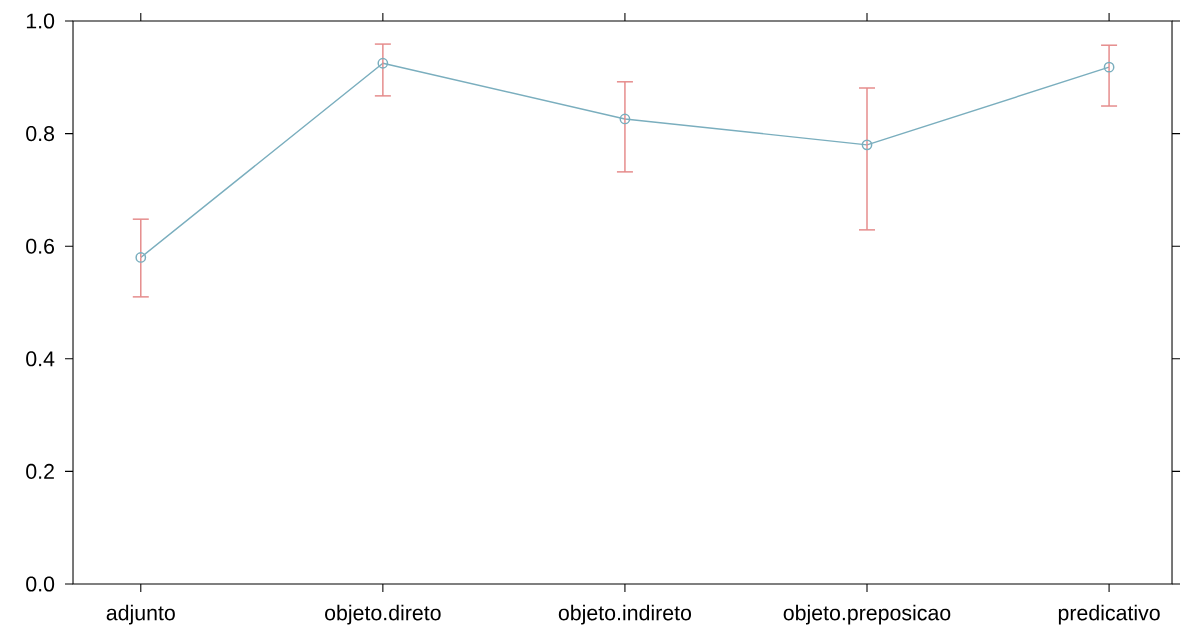 The height and width of the screenshot is (637, 1187). Describe the element at coordinates (867, 614) in the screenshot. I see `x-tick-label: objeto.preposicao` at that location.